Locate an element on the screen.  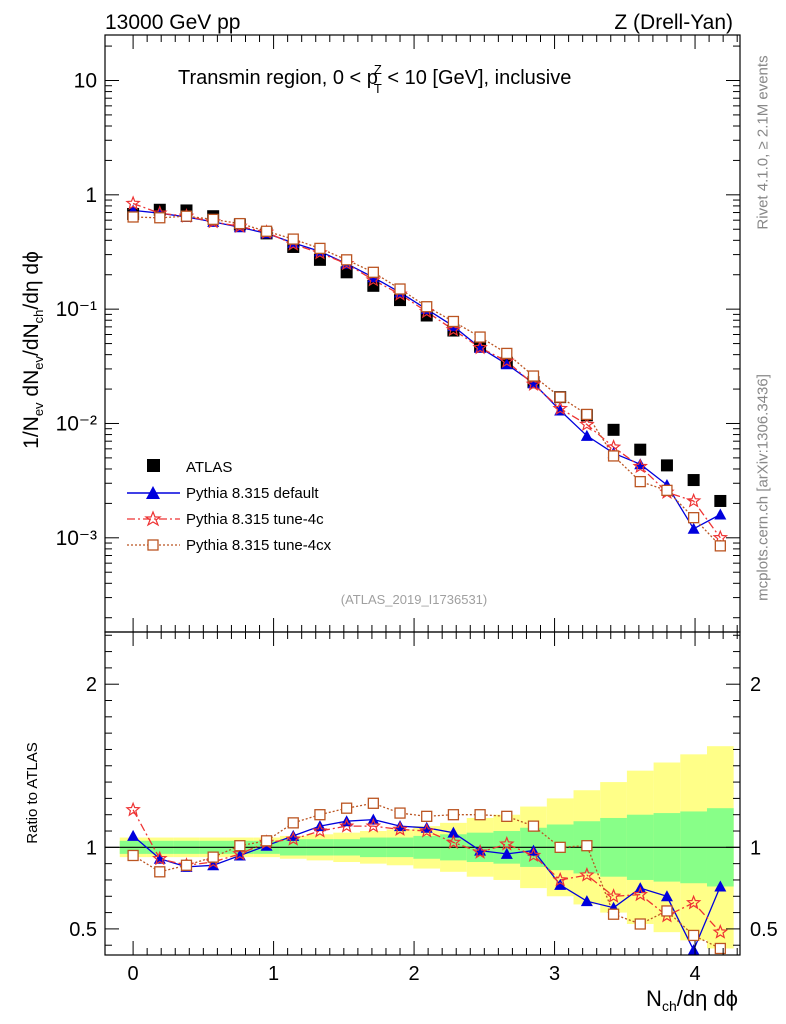
main-ytick-label: 10⁻³ is located at coordinates (76, 538).